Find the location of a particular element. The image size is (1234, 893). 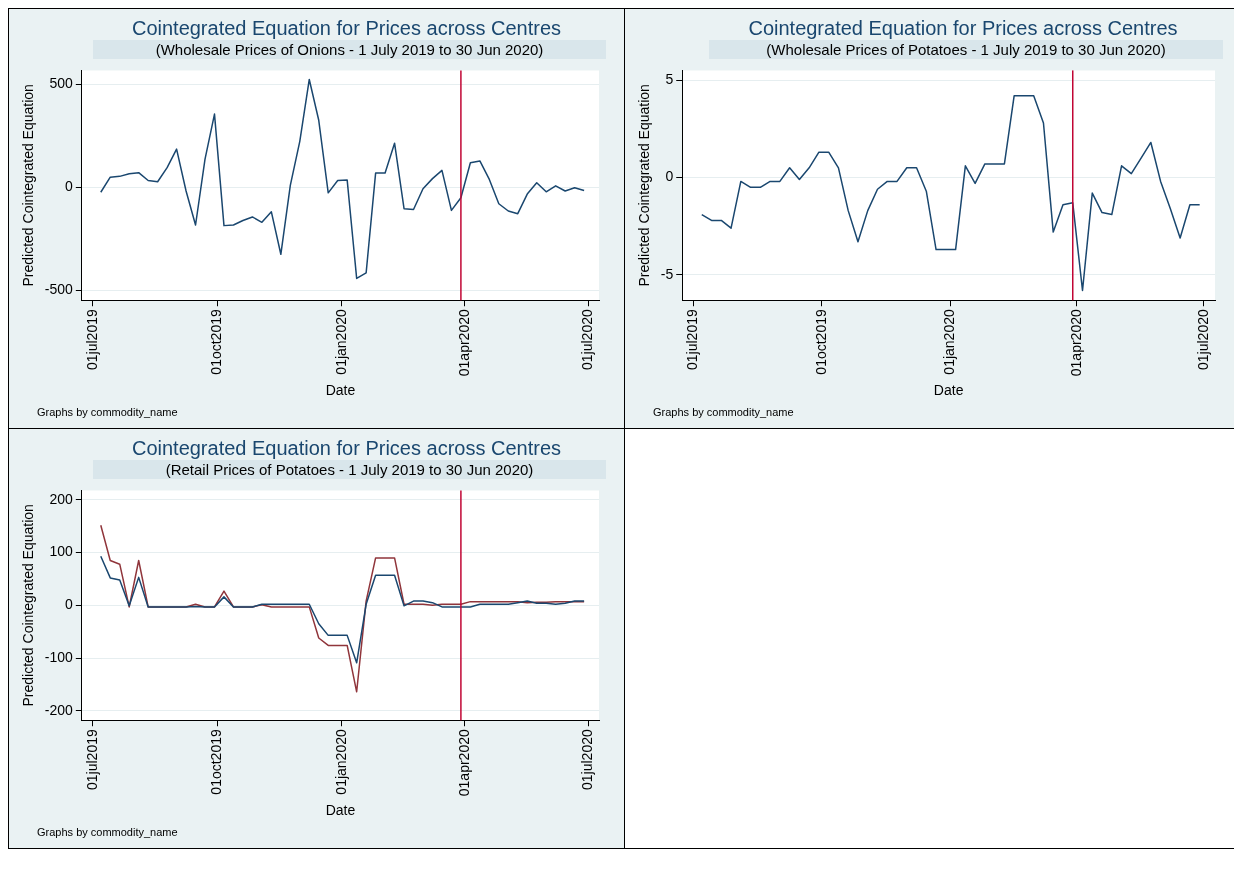

y-tick-label: -100 is located at coordinates (59, 656).